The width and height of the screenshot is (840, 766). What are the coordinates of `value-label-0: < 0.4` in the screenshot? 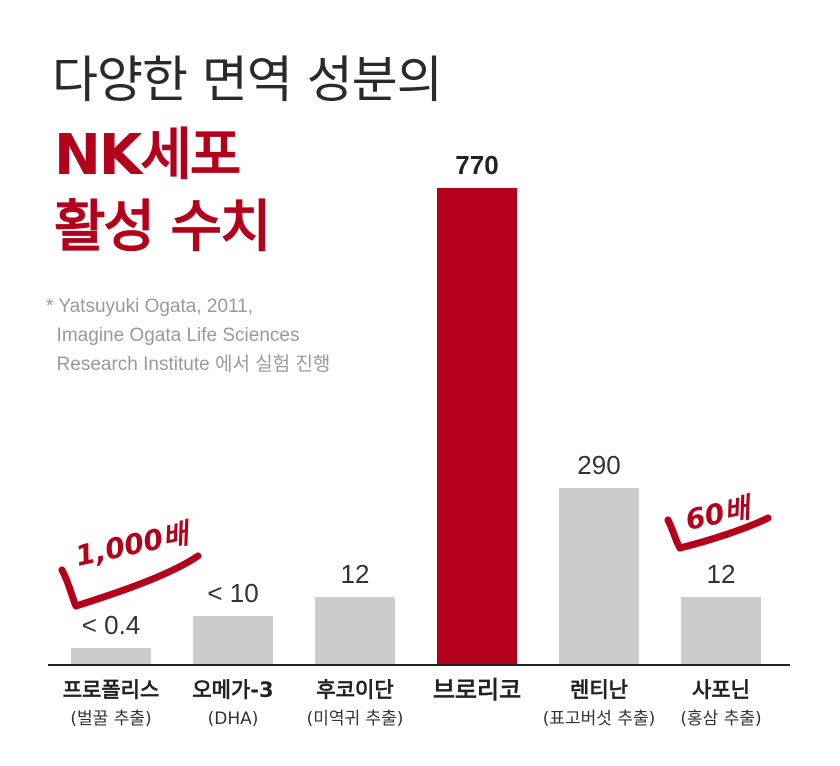 It's located at (111, 625).